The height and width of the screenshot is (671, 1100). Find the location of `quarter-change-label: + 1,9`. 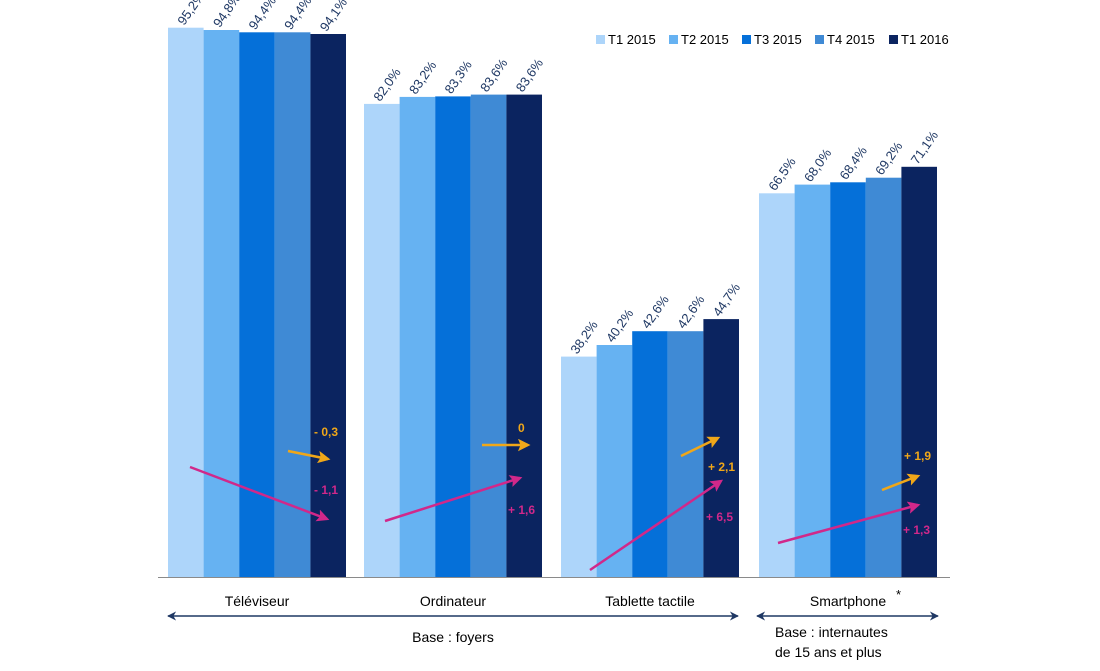

quarter-change-label: + 1,9 is located at coordinates (917, 456).